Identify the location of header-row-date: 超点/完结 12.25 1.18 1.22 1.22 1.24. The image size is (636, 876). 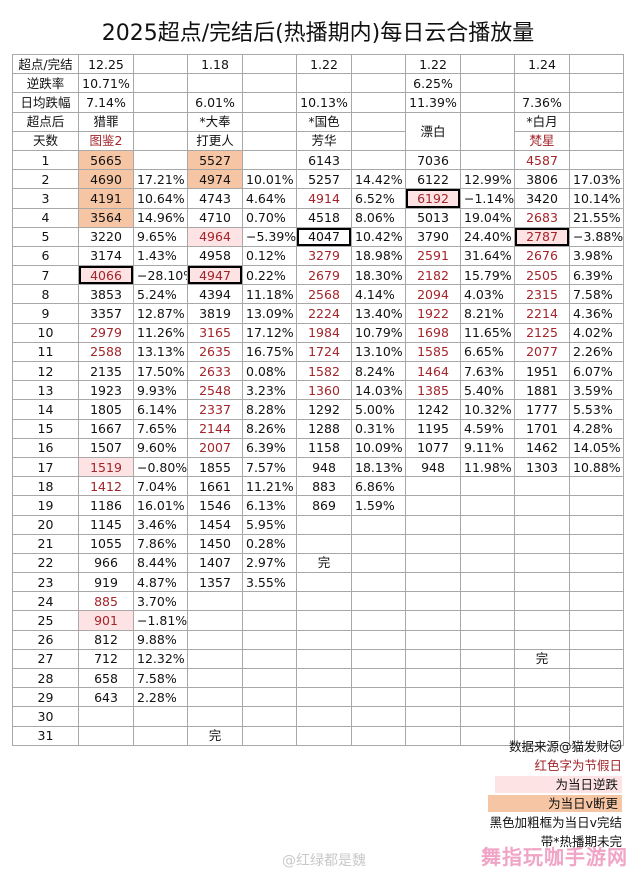
(318, 64).